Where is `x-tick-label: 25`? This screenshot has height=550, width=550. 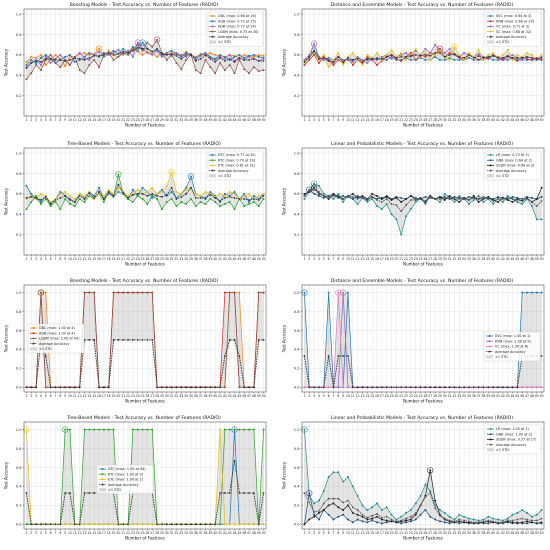
x-tick-label: 25 is located at coordinates (143, 120).